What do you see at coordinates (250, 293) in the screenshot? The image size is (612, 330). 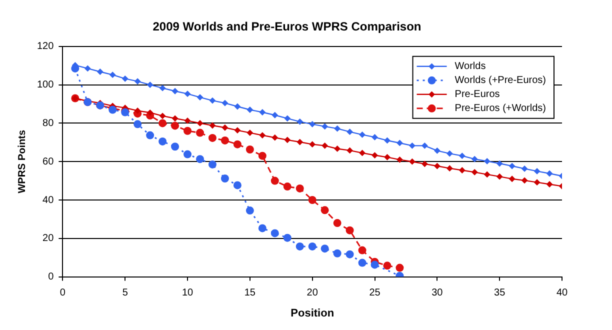 I see `x-tick-label: 15` at bounding box center [250, 293].